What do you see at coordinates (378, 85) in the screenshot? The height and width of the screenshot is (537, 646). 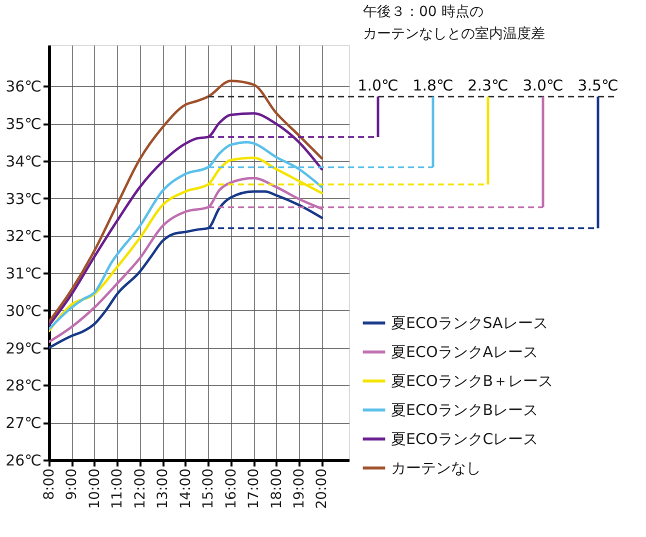 I see `ref-line-label: 1.0℃` at bounding box center [378, 85].